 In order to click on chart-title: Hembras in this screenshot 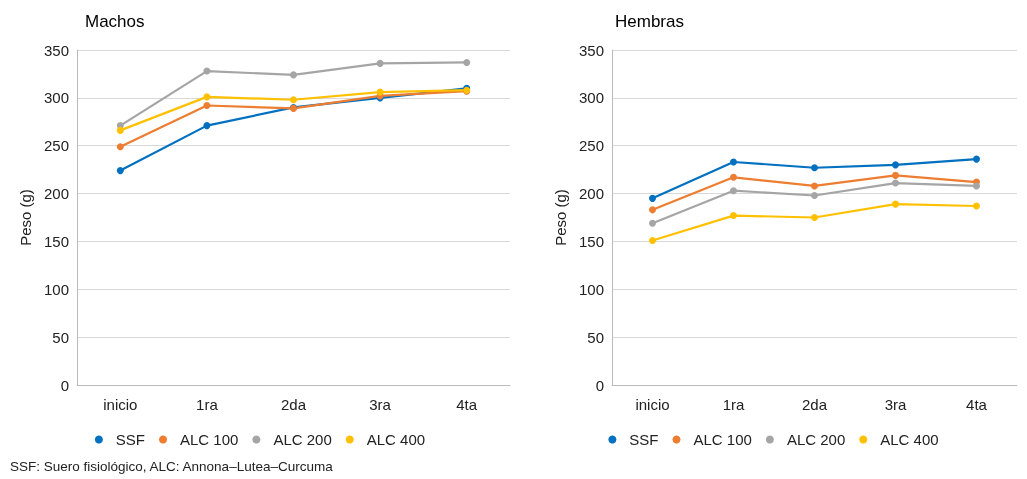, I will do `click(649, 21)`.